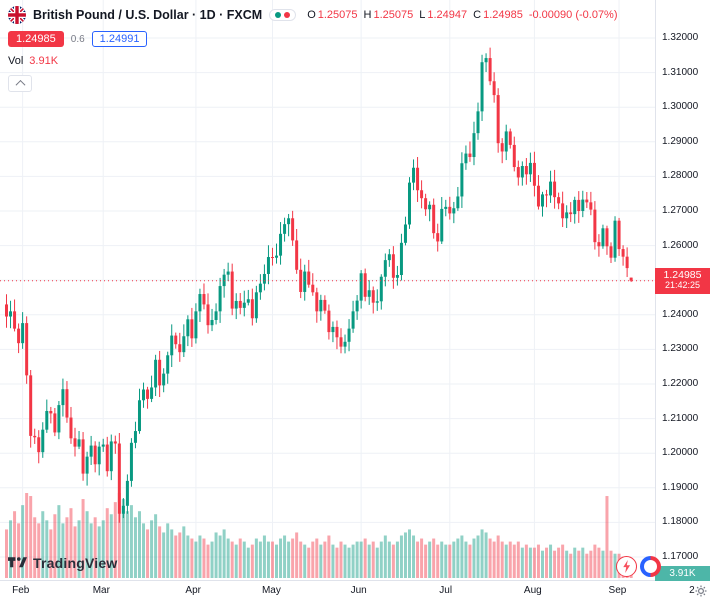  I want to click on gb-flag-icon, so click(17, 15).